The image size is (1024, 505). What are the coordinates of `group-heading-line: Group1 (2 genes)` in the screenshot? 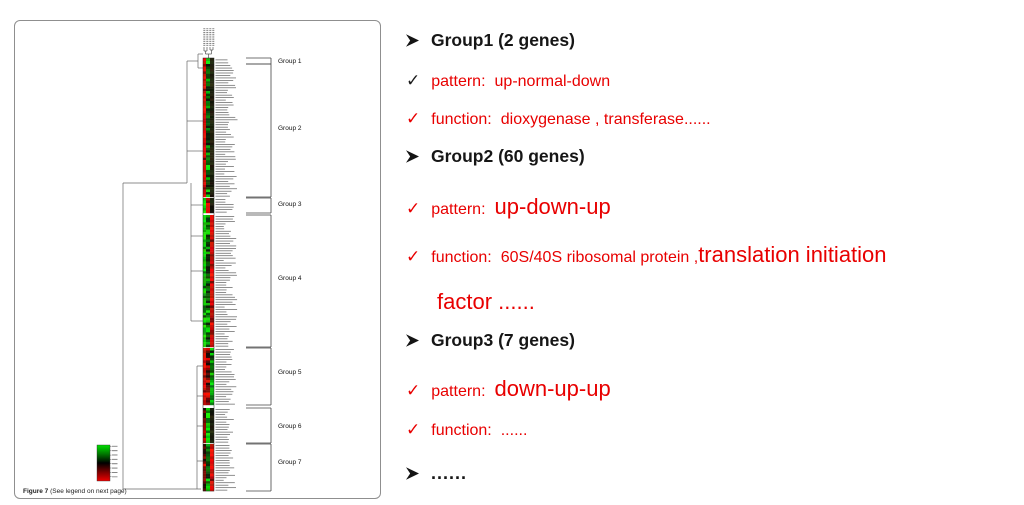 It's located at (490, 40).